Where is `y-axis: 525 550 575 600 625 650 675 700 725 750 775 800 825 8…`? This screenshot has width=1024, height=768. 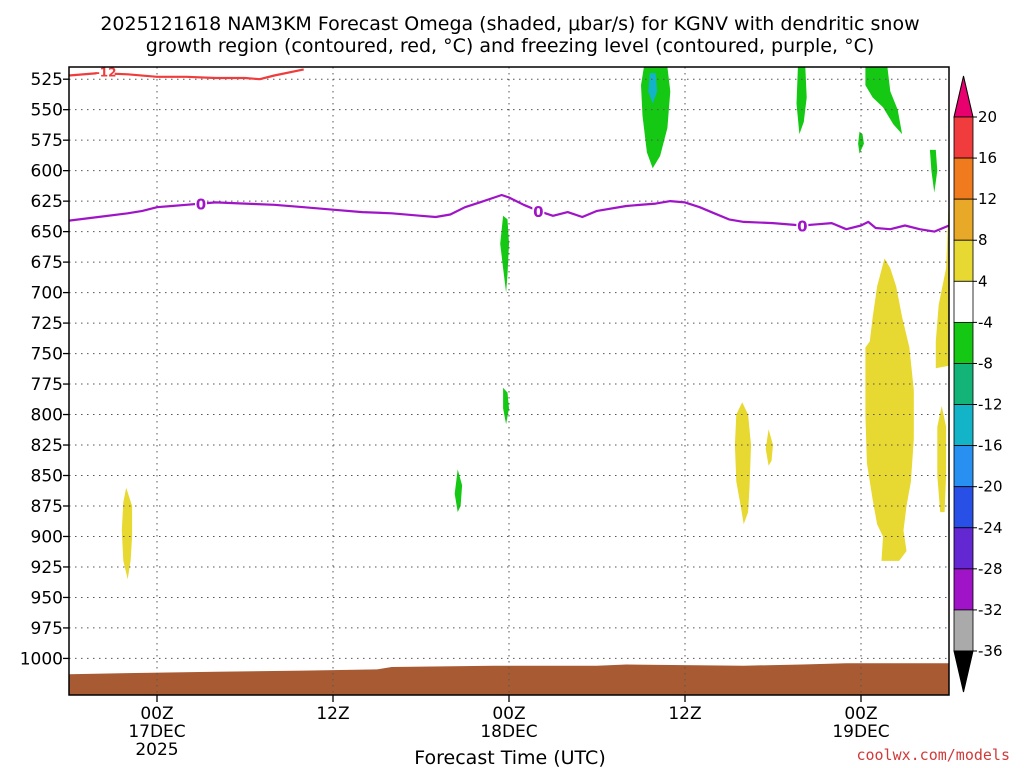 y-axis: 525 550 575 600 625 650 675 700 725 750 775 800 825 8… is located at coordinates (44, 369).